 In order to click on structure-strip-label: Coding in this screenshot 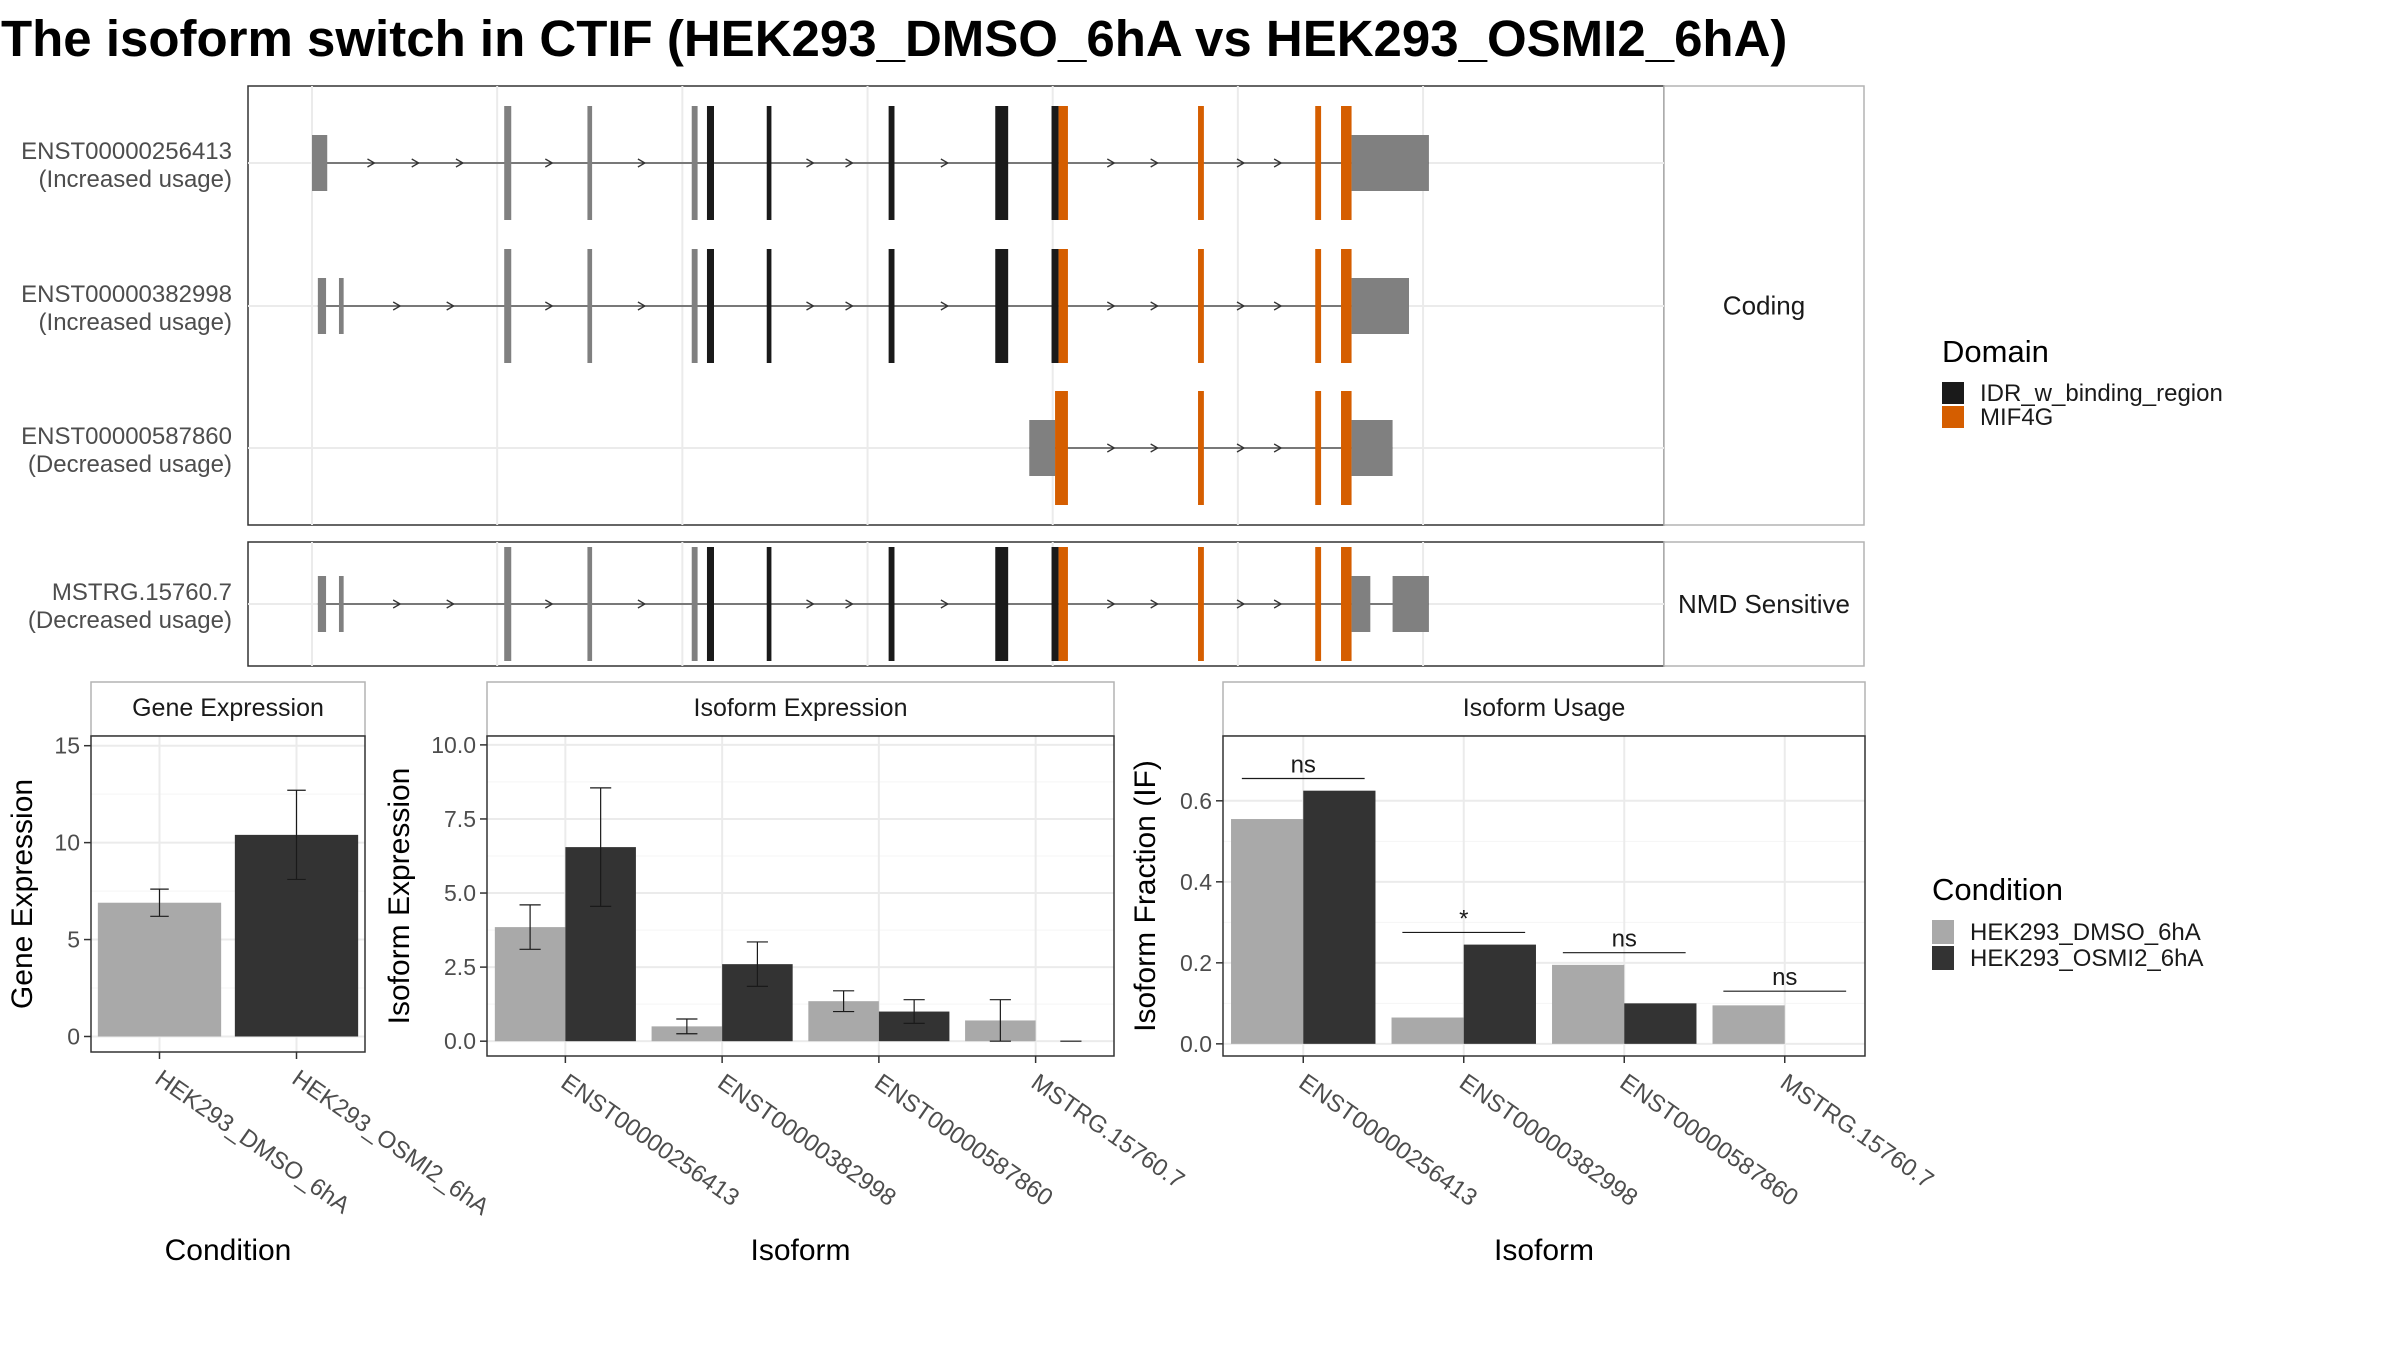, I will do `click(1764, 306)`.